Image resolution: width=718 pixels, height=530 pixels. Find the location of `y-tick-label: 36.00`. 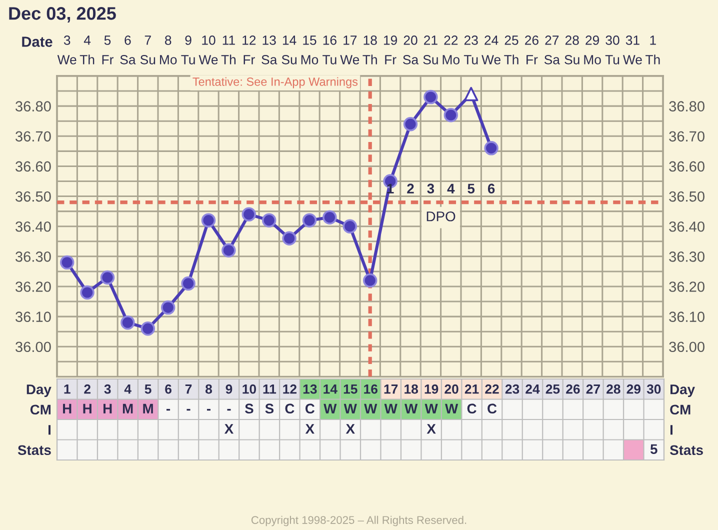

y-tick-label: 36.00 is located at coordinates (33, 347).